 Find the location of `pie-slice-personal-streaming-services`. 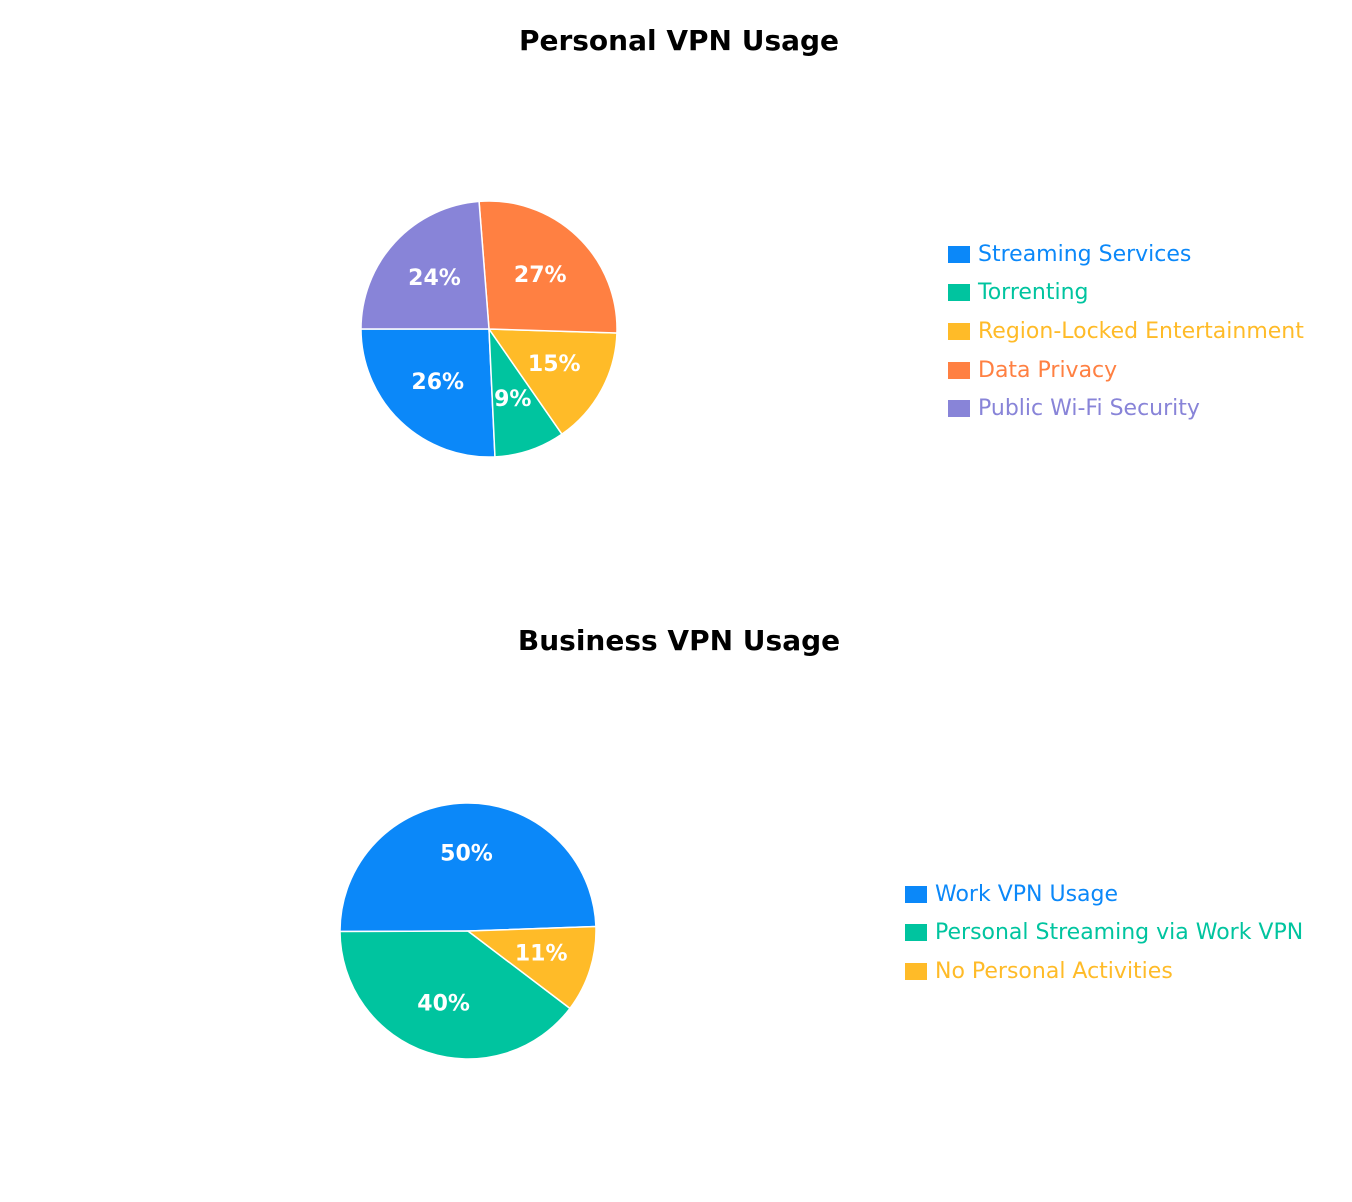

pie-slice-personal-streaming-services is located at coordinates (428, 393).